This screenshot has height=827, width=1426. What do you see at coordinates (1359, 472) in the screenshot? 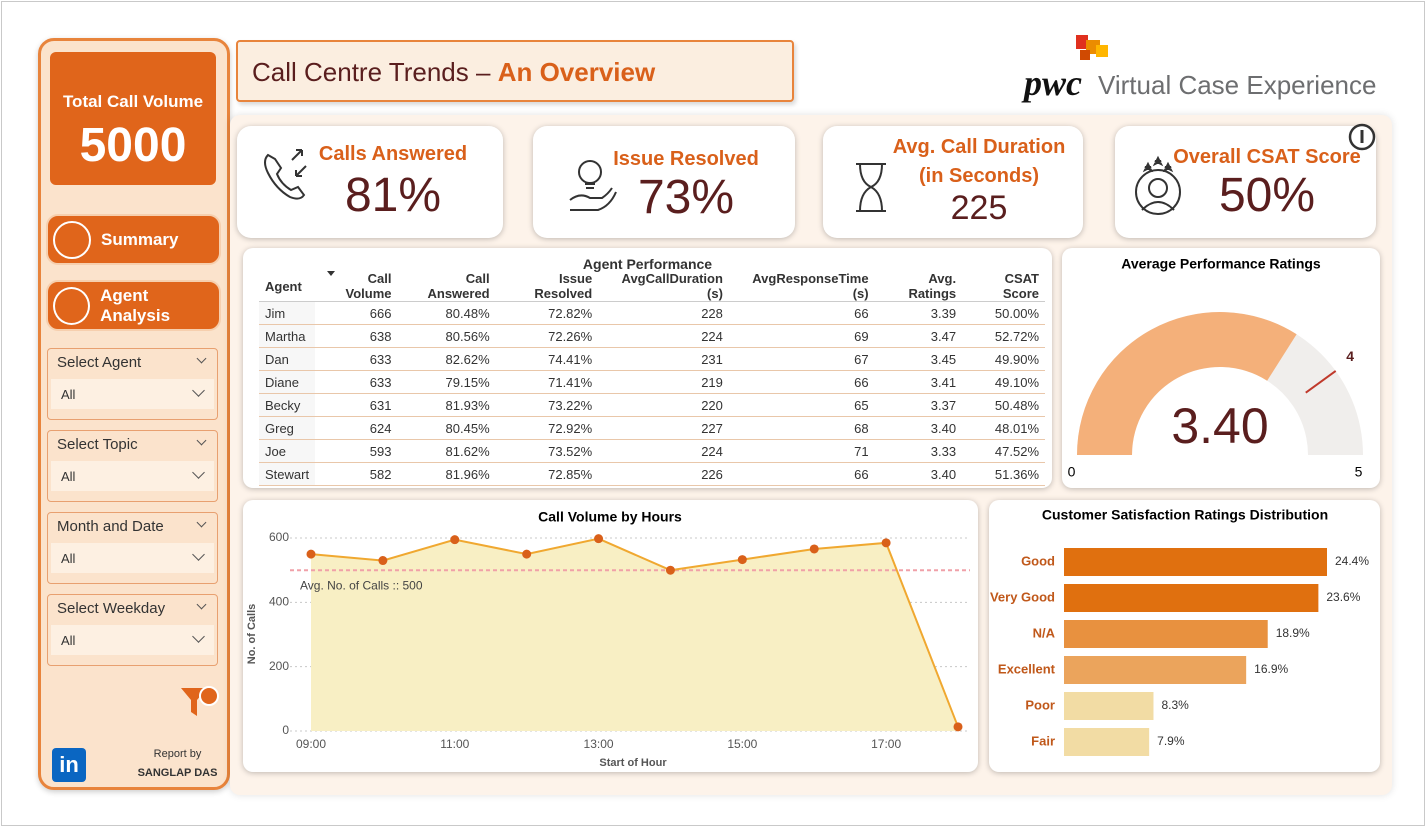
I see `gauge-max-label: 5` at bounding box center [1359, 472].